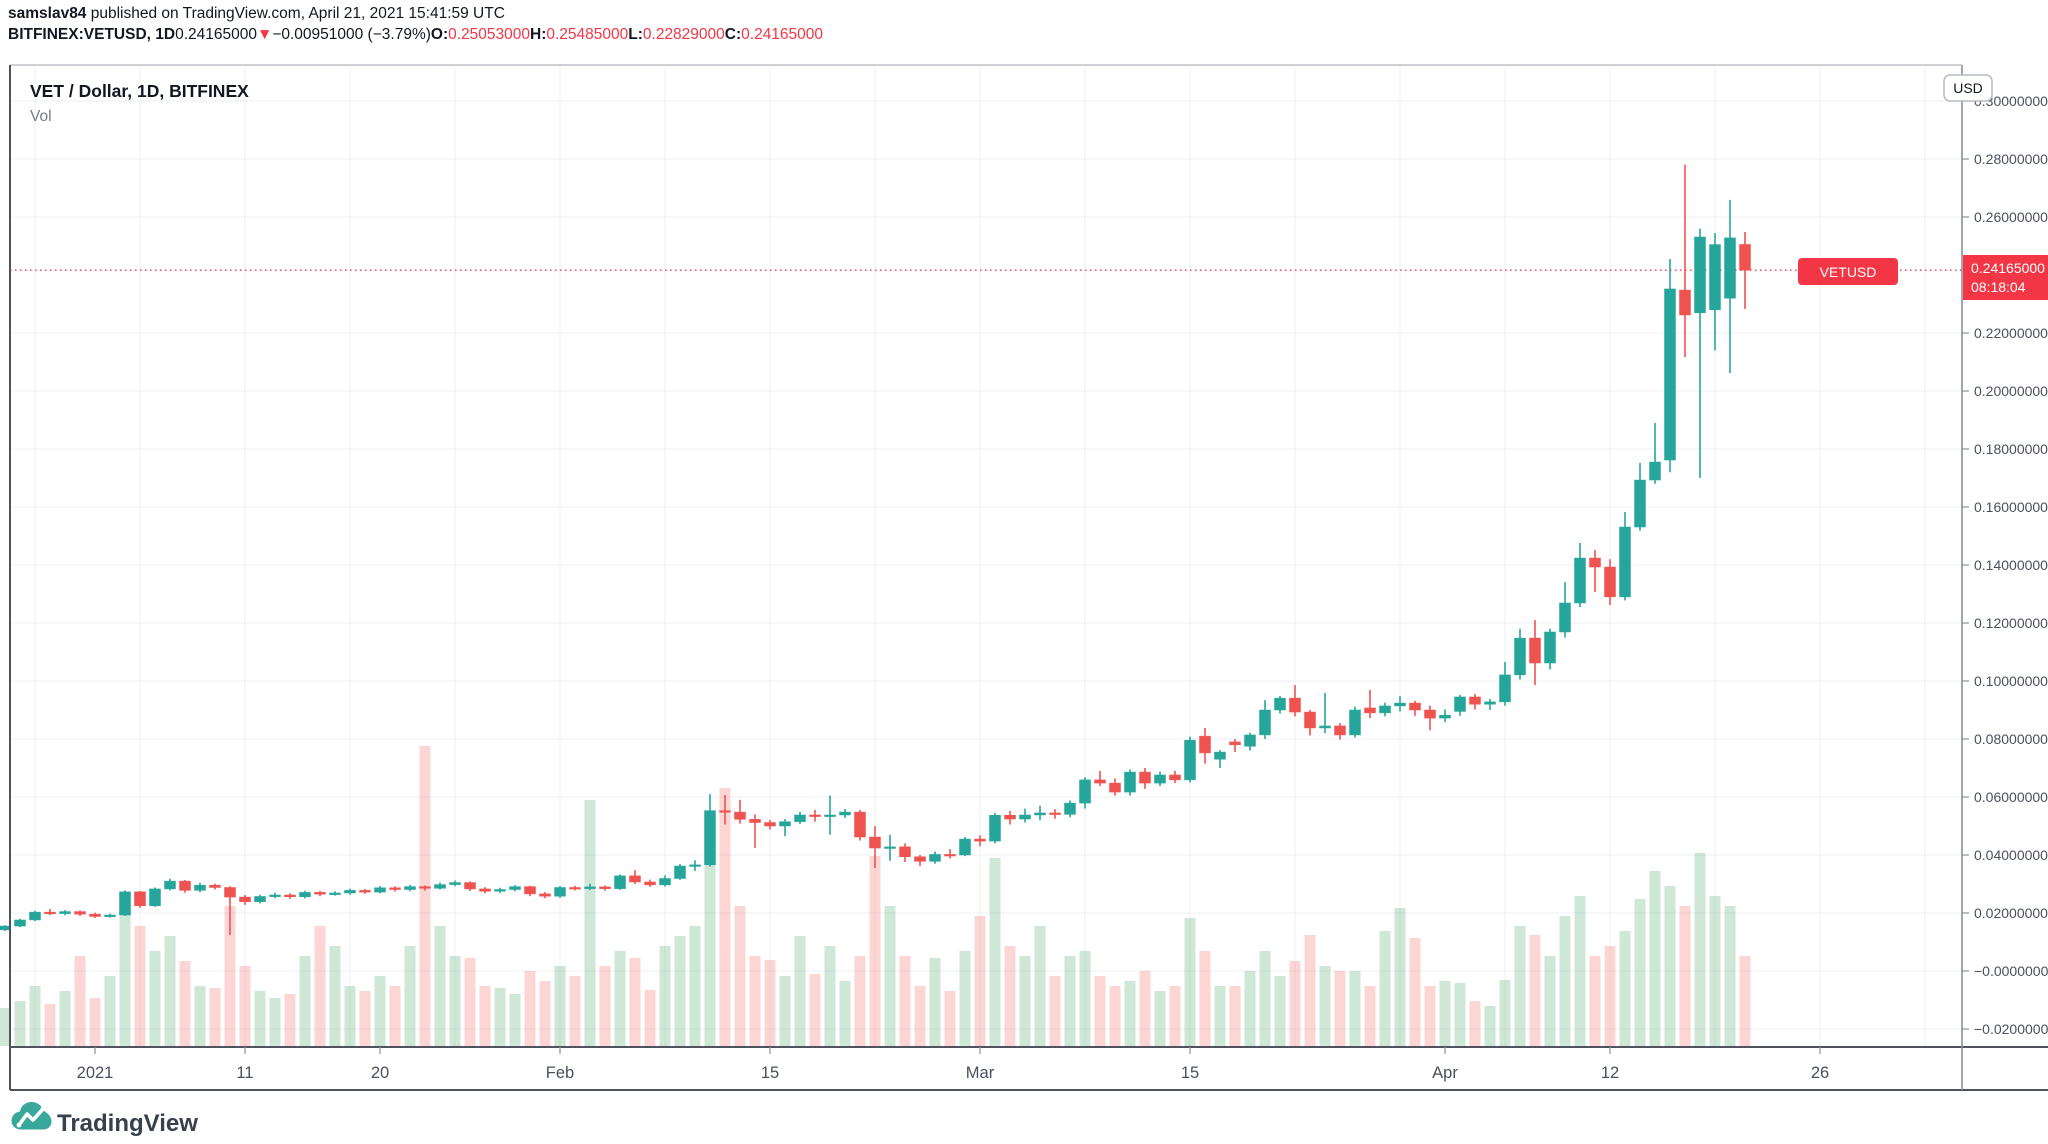 The width and height of the screenshot is (2048, 1144). Describe the element at coordinates (2011, 855) in the screenshot. I see `price-tick-label: 0.04000000` at that location.